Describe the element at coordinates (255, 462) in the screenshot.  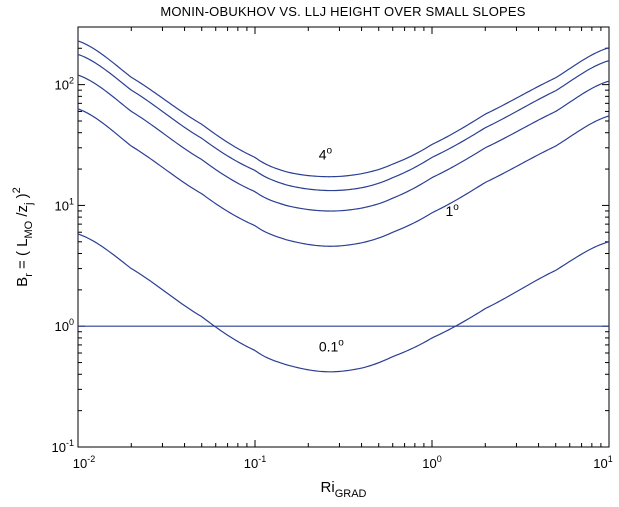
I see `x-tick-label: 10⁻¹` at that location.